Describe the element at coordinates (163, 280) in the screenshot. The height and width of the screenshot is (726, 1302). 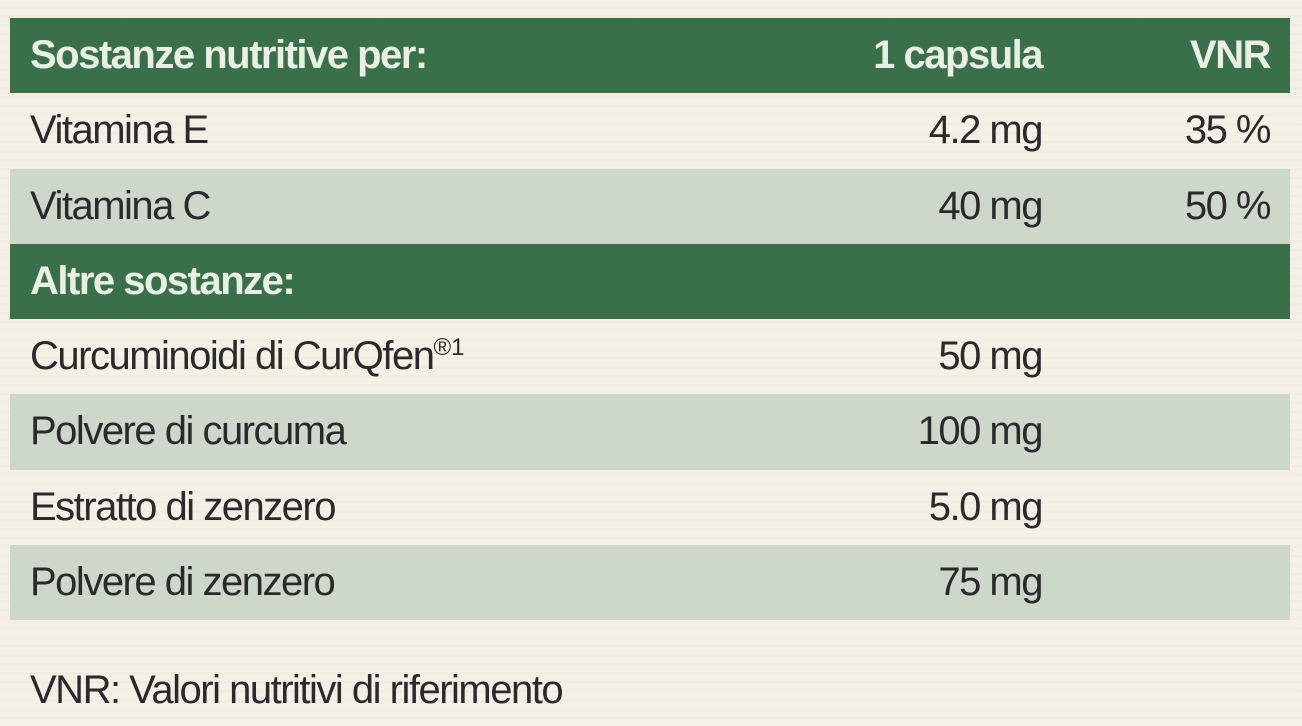
I see `header-cell: Altre sostanze:` at that location.